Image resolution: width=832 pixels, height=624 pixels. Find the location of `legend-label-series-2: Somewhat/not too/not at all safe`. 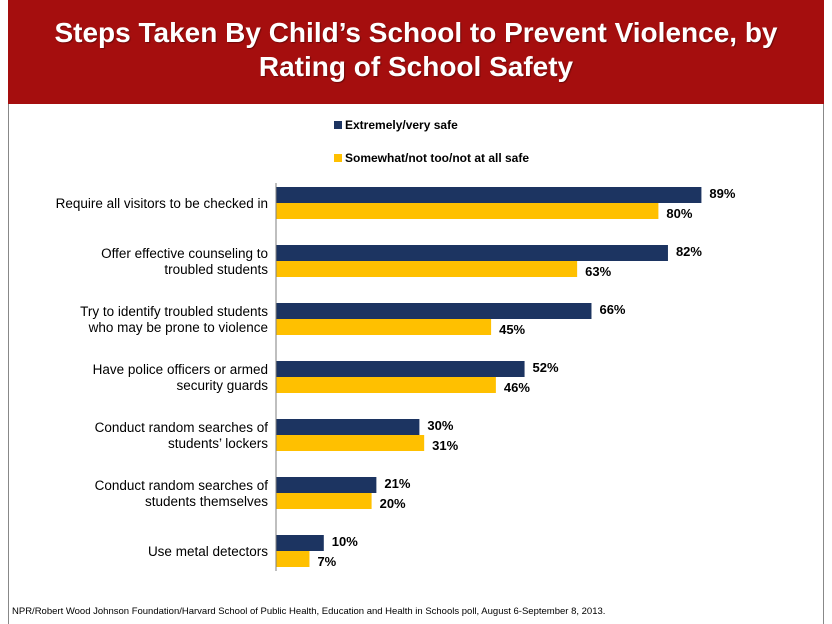

legend-label-series-2: Somewhat/not too/not at all safe is located at coordinates (437, 158).